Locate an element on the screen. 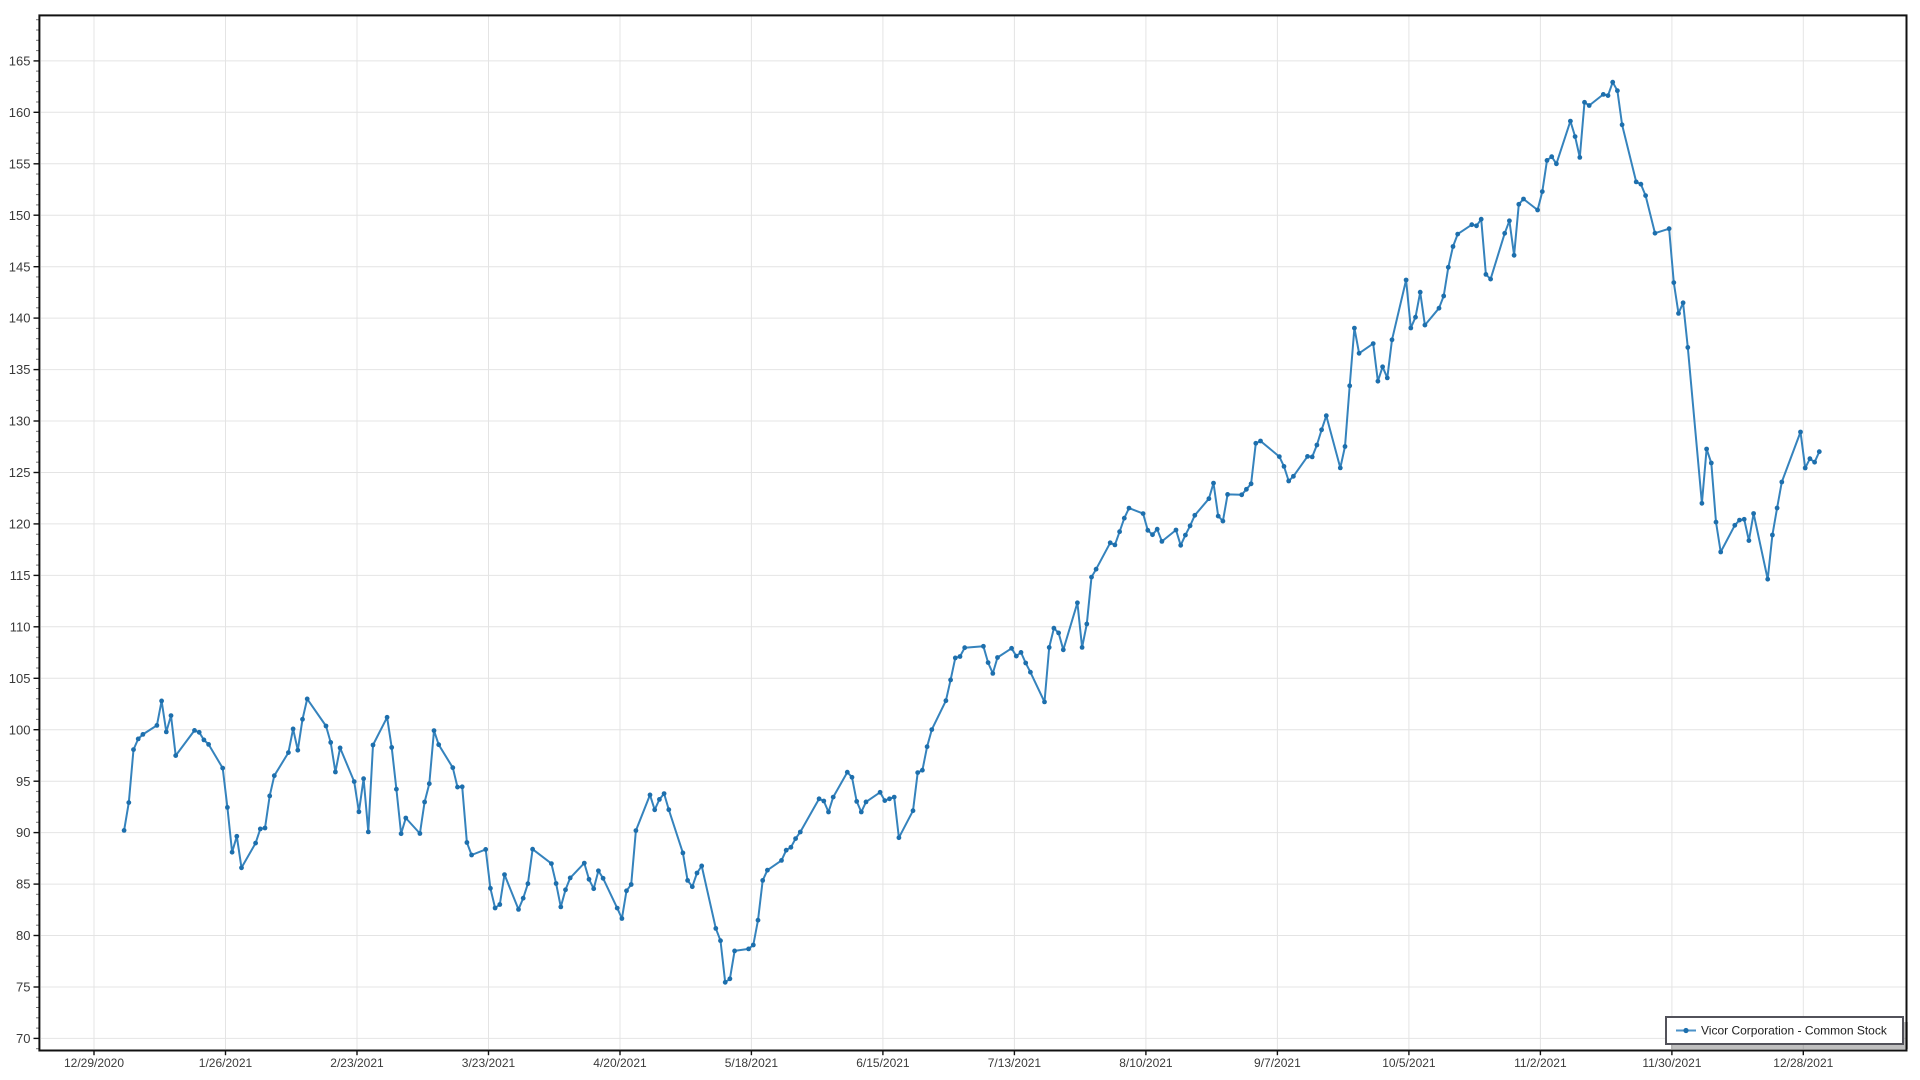 Image resolution: width=1920 pixels, height=1080 pixels. svg-text: 12/29/2020 is located at coordinates (94, 1063).